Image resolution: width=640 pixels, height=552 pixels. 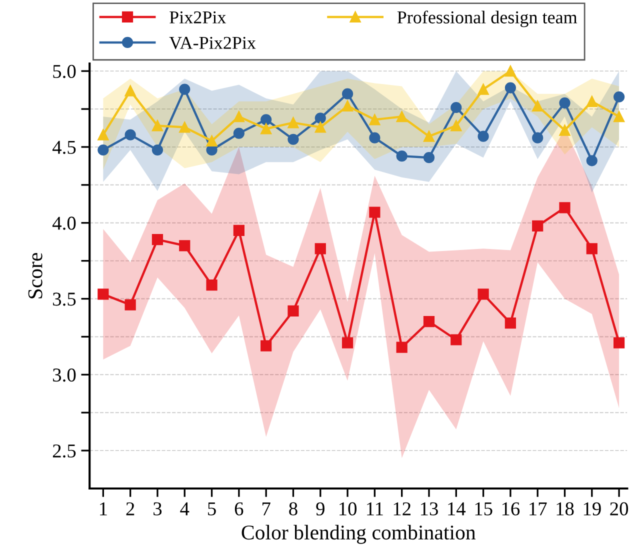 I want to click on x-tick-label: 13, so click(x=429, y=509).